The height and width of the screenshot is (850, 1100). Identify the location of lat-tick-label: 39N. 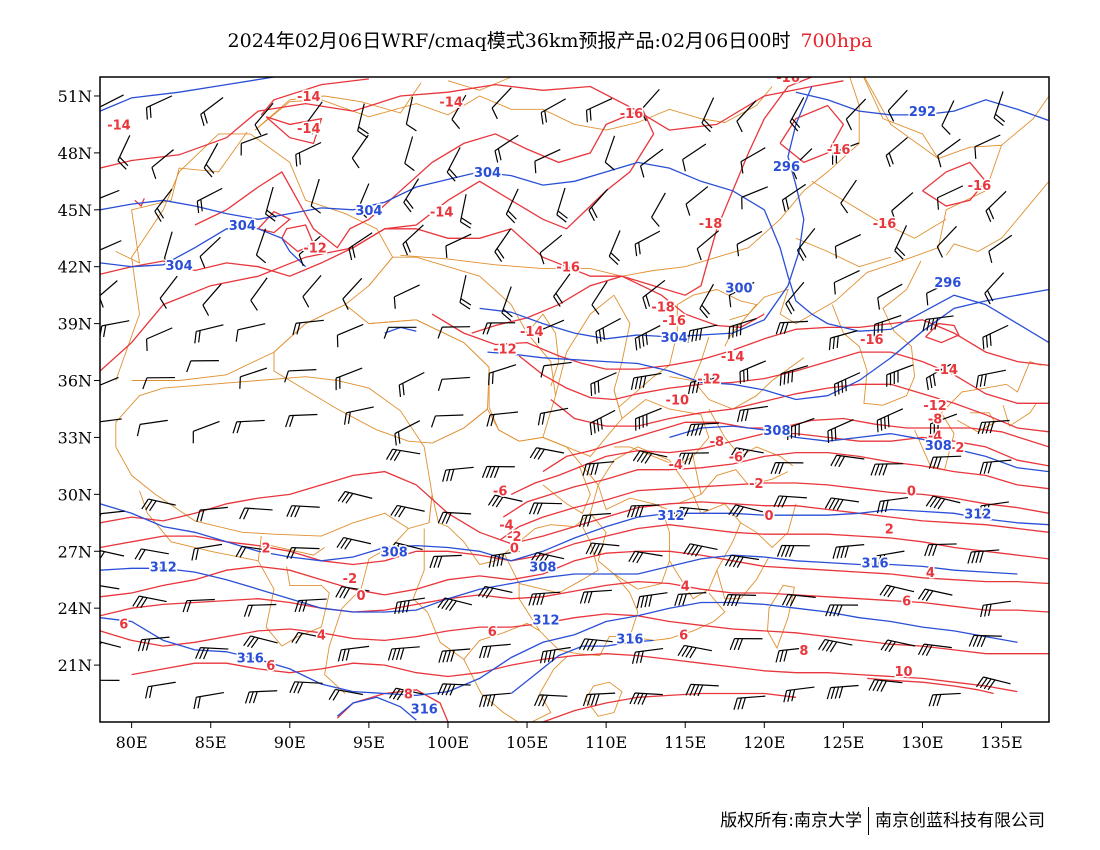
(75, 324).